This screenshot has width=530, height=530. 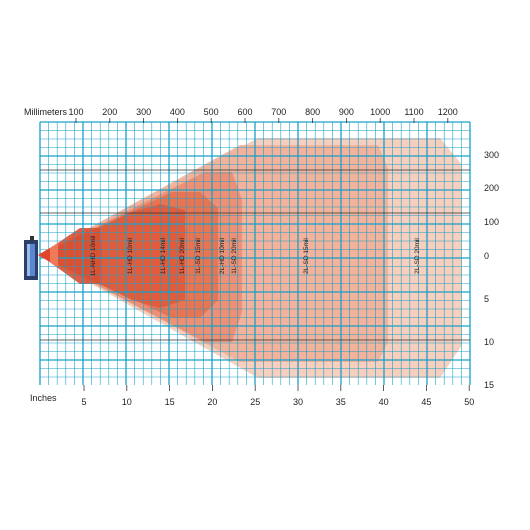 What do you see at coordinates (306, 256) in the screenshot?
I see `zone-label: 2L-SD 15mil` at bounding box center [306, 256].